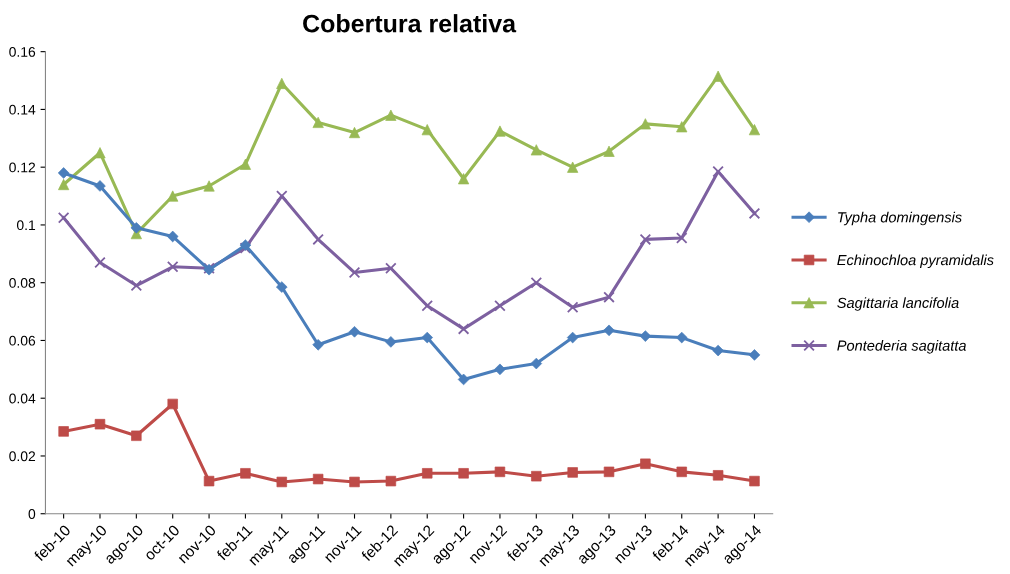 The width and height of the screenshot is (1010, 574). What do you see at coordinates (900, 218) in the screenshot?
I see `legend-label: Typha domingensis` at bounding box center [900, 218].